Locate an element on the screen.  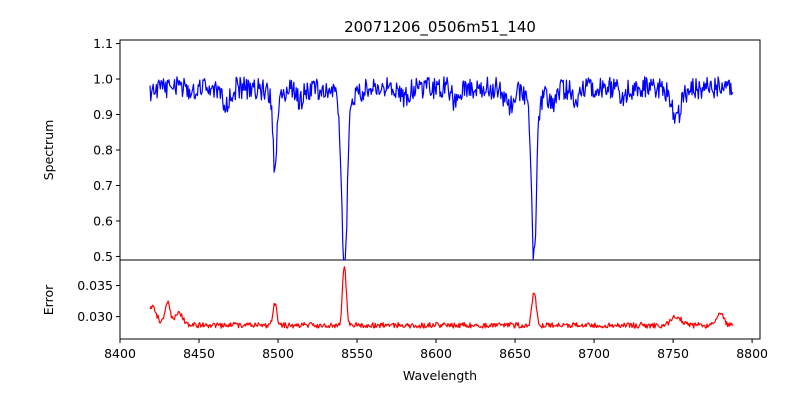
chart-title: 20071206_0506m51_140 is located at coordinates (440, 27).